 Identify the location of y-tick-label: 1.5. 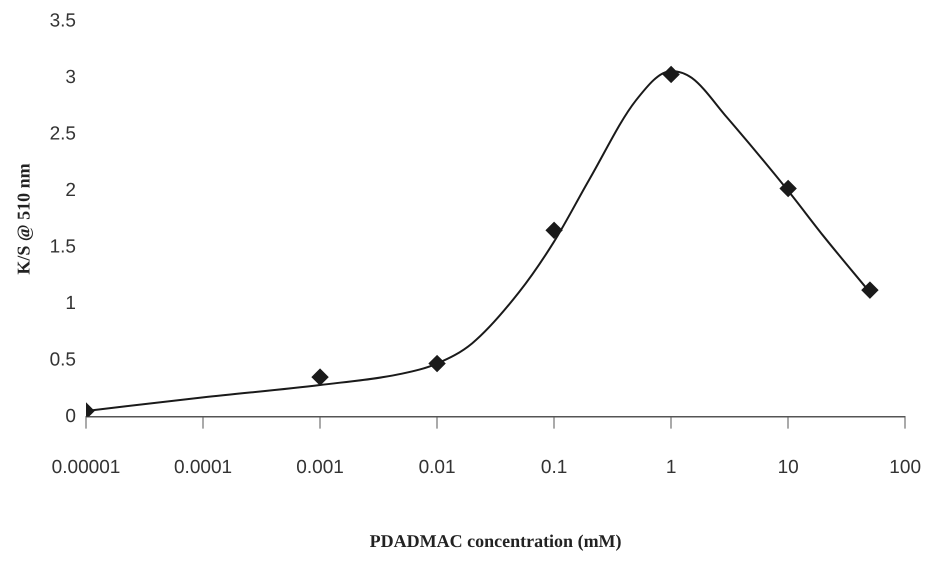
(63, 247).